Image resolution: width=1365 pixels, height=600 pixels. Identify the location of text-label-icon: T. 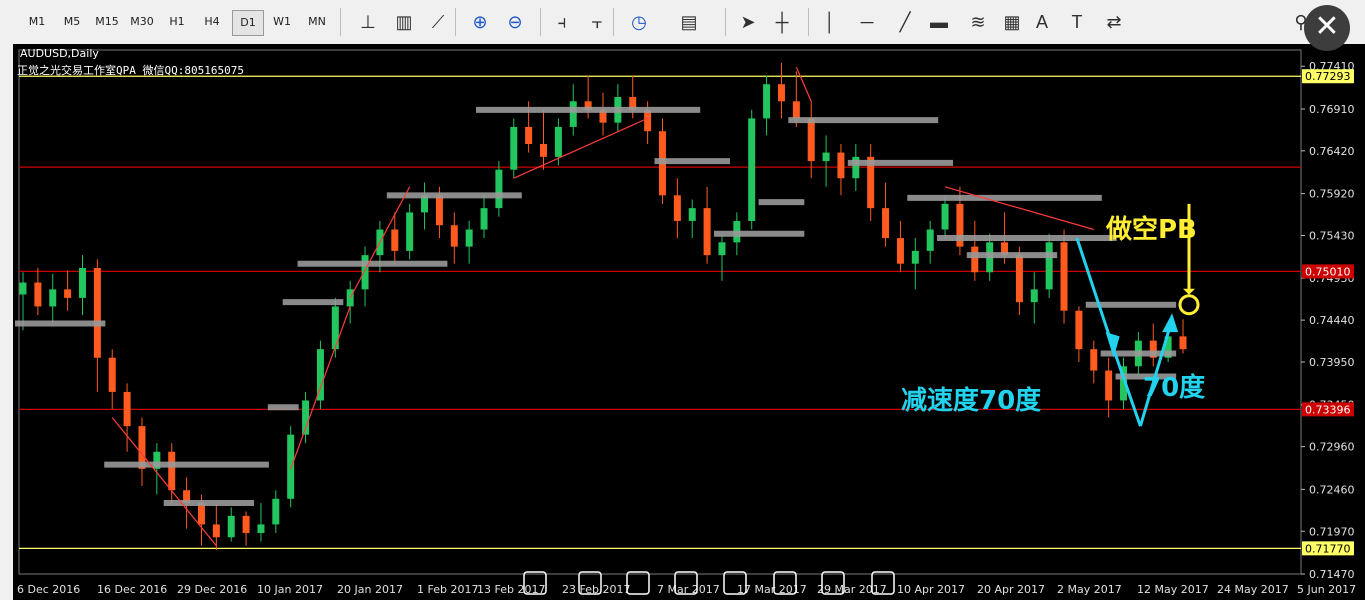
(1077, 22).